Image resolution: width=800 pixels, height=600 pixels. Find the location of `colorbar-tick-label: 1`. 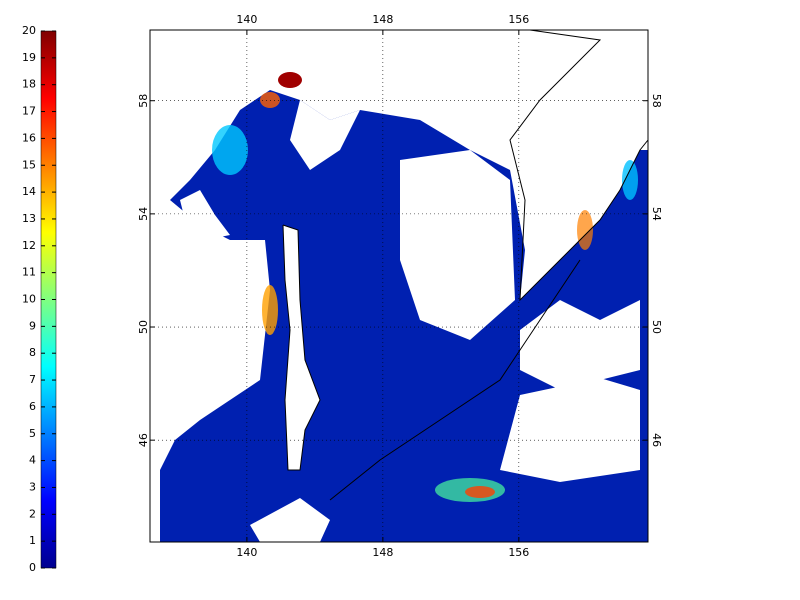

colorbar-tick-label: 1 is located at coordinates (32, 540).